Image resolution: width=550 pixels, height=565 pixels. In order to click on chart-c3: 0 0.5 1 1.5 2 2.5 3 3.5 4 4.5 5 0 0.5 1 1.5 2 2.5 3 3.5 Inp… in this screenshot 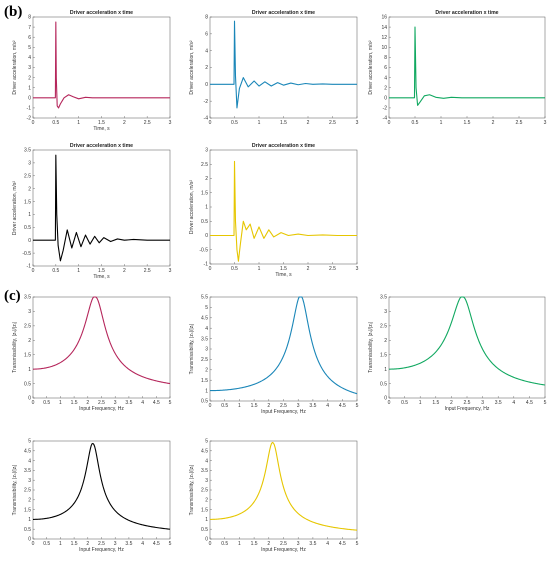, I will do `click(457, 353)`.